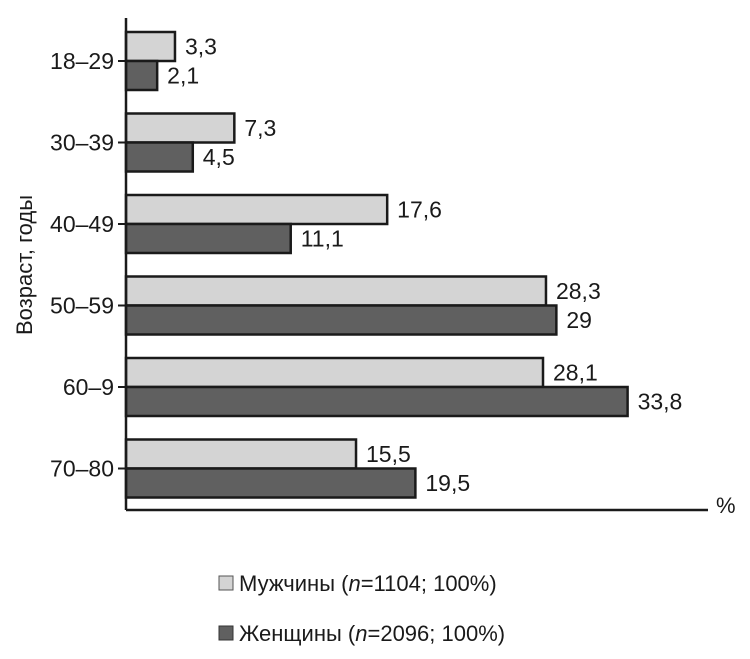  Describe the element at coordinates (82, 469) in the screenshot. I see `tick-label-70-80: 70–80` at that location.